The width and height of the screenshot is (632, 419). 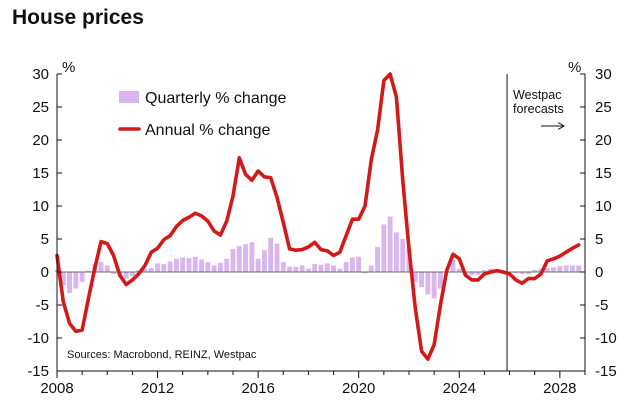 What do you see at coordinates (537, 95) in the screenshot?
I see `forecast-label-line1: Westpac` at bounding box center [537, 95].